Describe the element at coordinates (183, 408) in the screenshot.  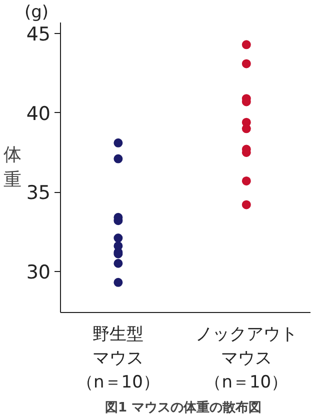
I see `text: 図1 マウスの体重の散布図` at that location.